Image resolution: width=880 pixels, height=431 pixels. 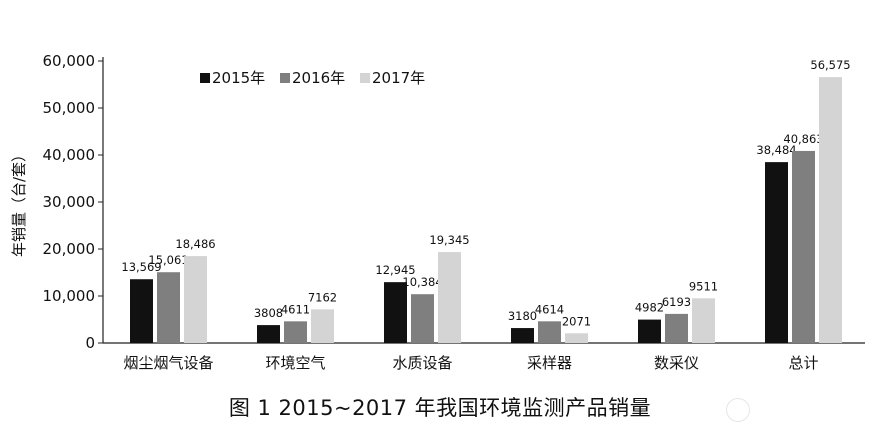 I want to click on y-tick-label: 0, so click(x=90, y=343).